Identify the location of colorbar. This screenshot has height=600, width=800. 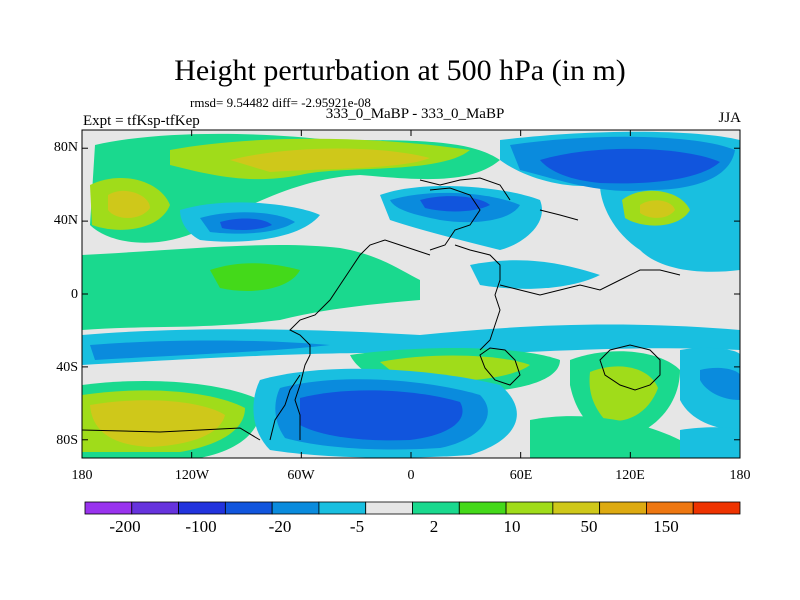
(412, 508).